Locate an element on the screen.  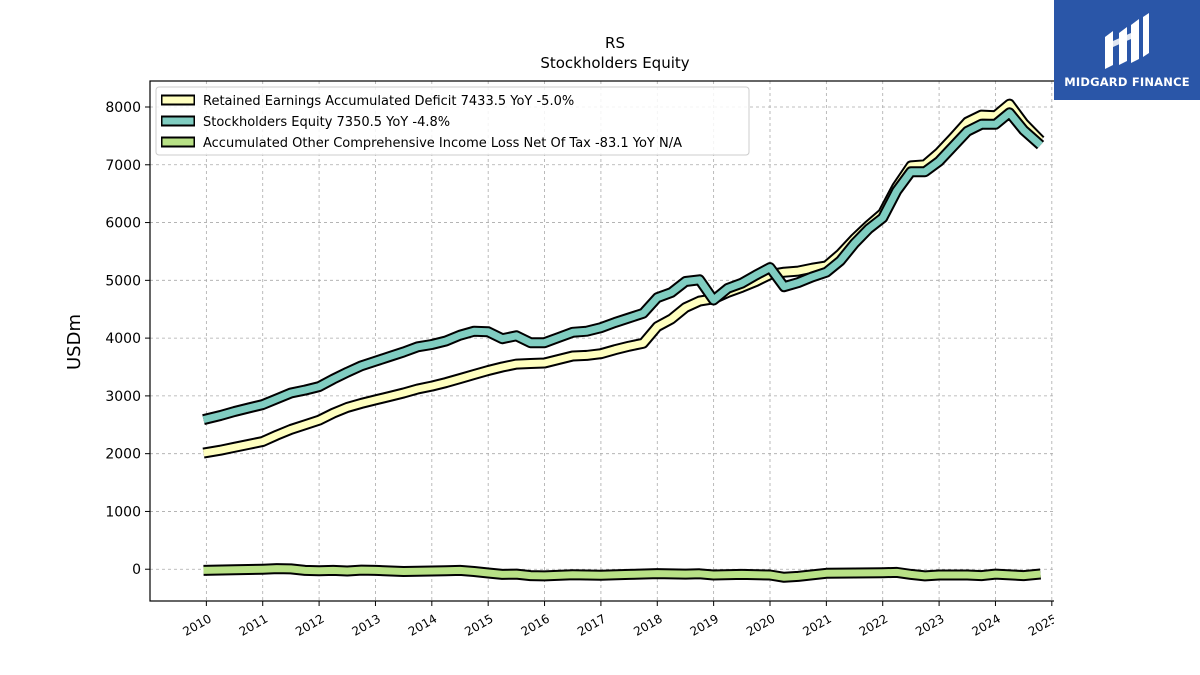
x-tick-label: 2010 is located at coordinates (196, 624).